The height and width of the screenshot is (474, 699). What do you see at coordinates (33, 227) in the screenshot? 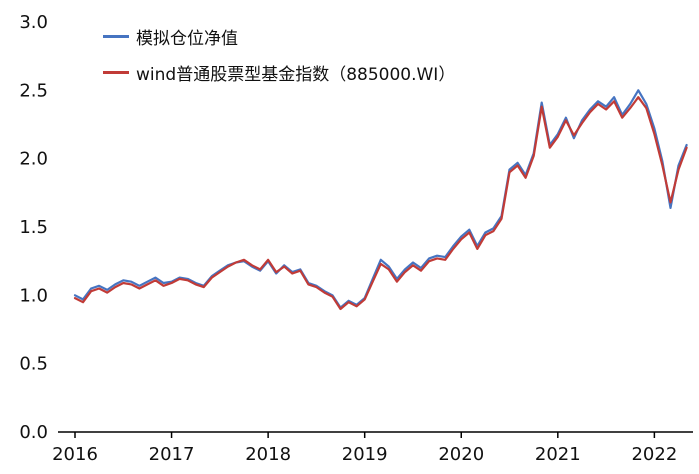
I see `y-tick-label: 1.5` at bounding box center [33, 227].